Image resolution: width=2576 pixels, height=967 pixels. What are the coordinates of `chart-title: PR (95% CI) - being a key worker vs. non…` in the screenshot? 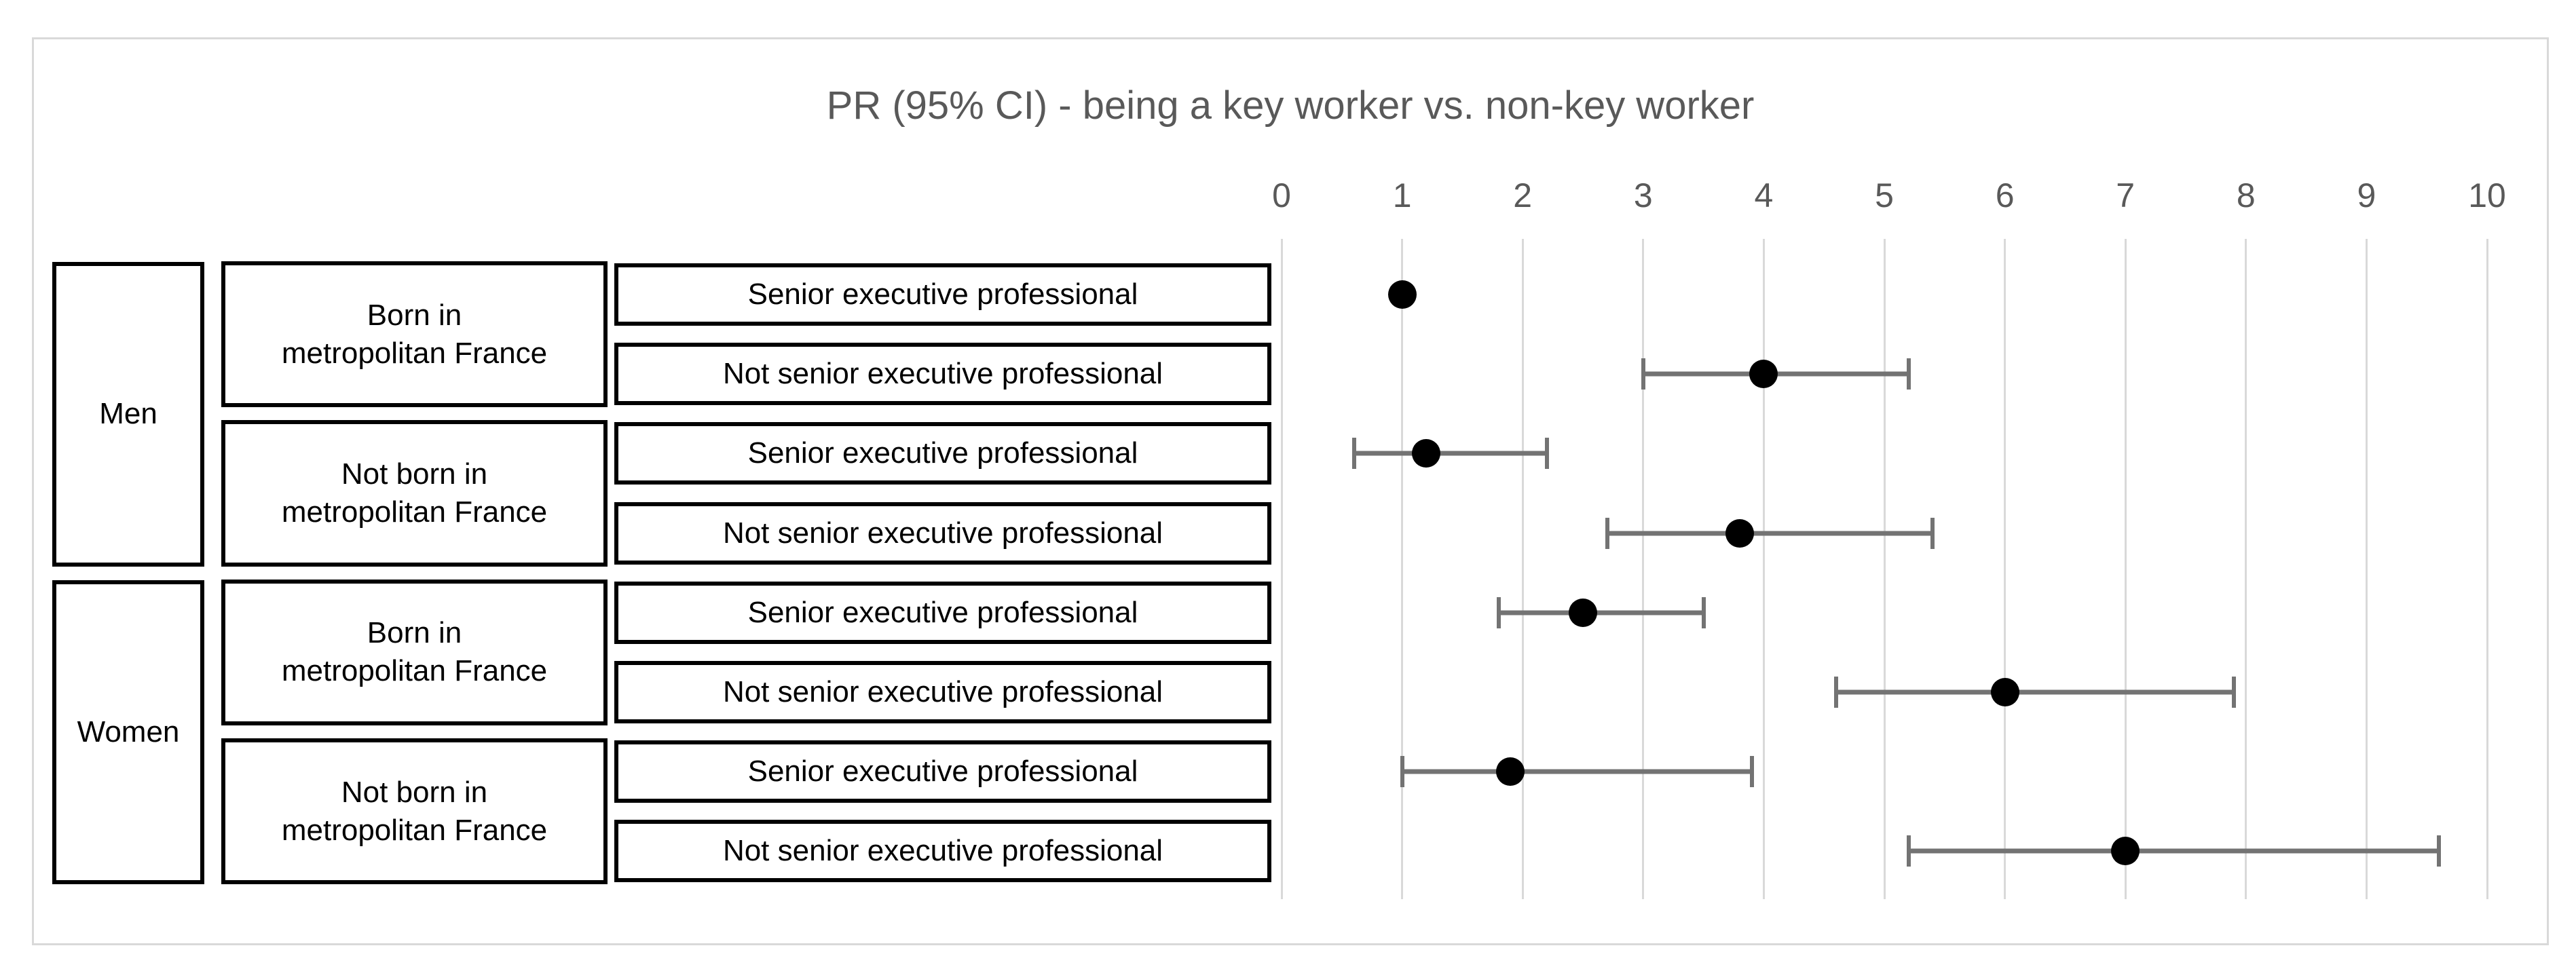 It's located at (1291, 105).